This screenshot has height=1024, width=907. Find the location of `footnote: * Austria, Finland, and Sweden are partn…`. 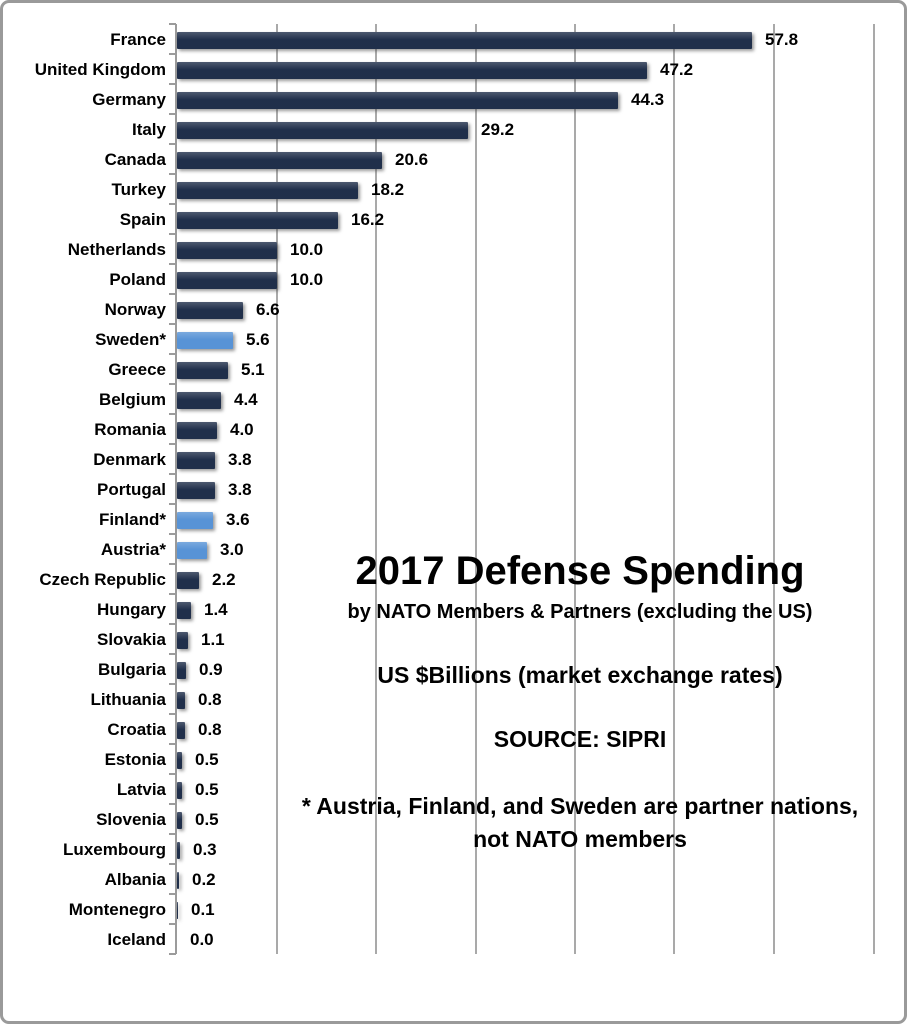

footnote: * Austria, Finland, and Sweden are partn… is located at coordinates (577, 823).